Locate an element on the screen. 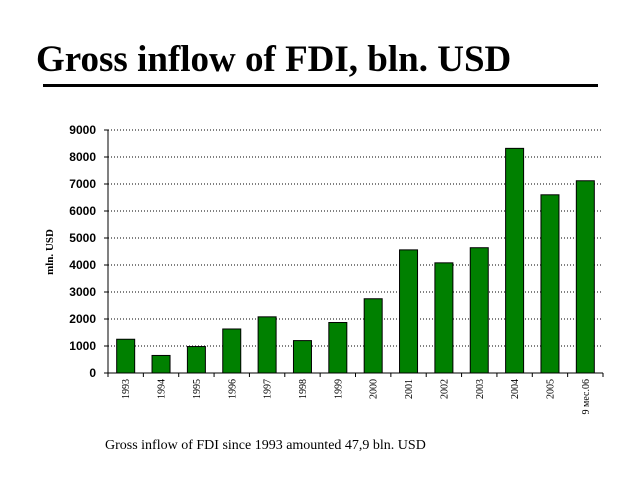 This screenshot has height=480, width=640. bar-2000 is located at coordinates (373, 336).